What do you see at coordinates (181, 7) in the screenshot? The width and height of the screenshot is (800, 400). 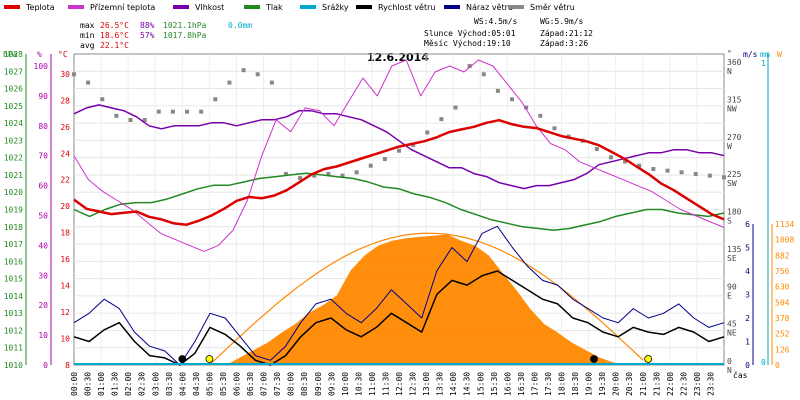 I see `legend-swatch-humidity` at bounding box center [181, 7].